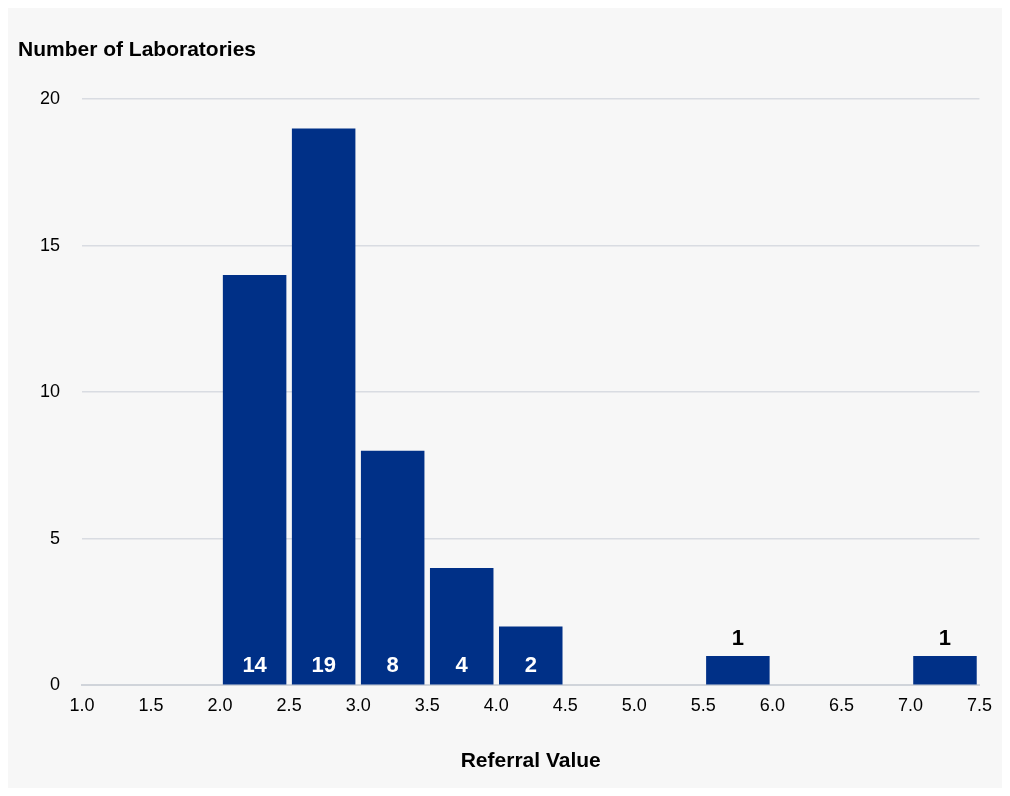 The height and width of the screenshot is (796, 1010). I want to click on x-tick-label: 7.0, so click(910, 704).